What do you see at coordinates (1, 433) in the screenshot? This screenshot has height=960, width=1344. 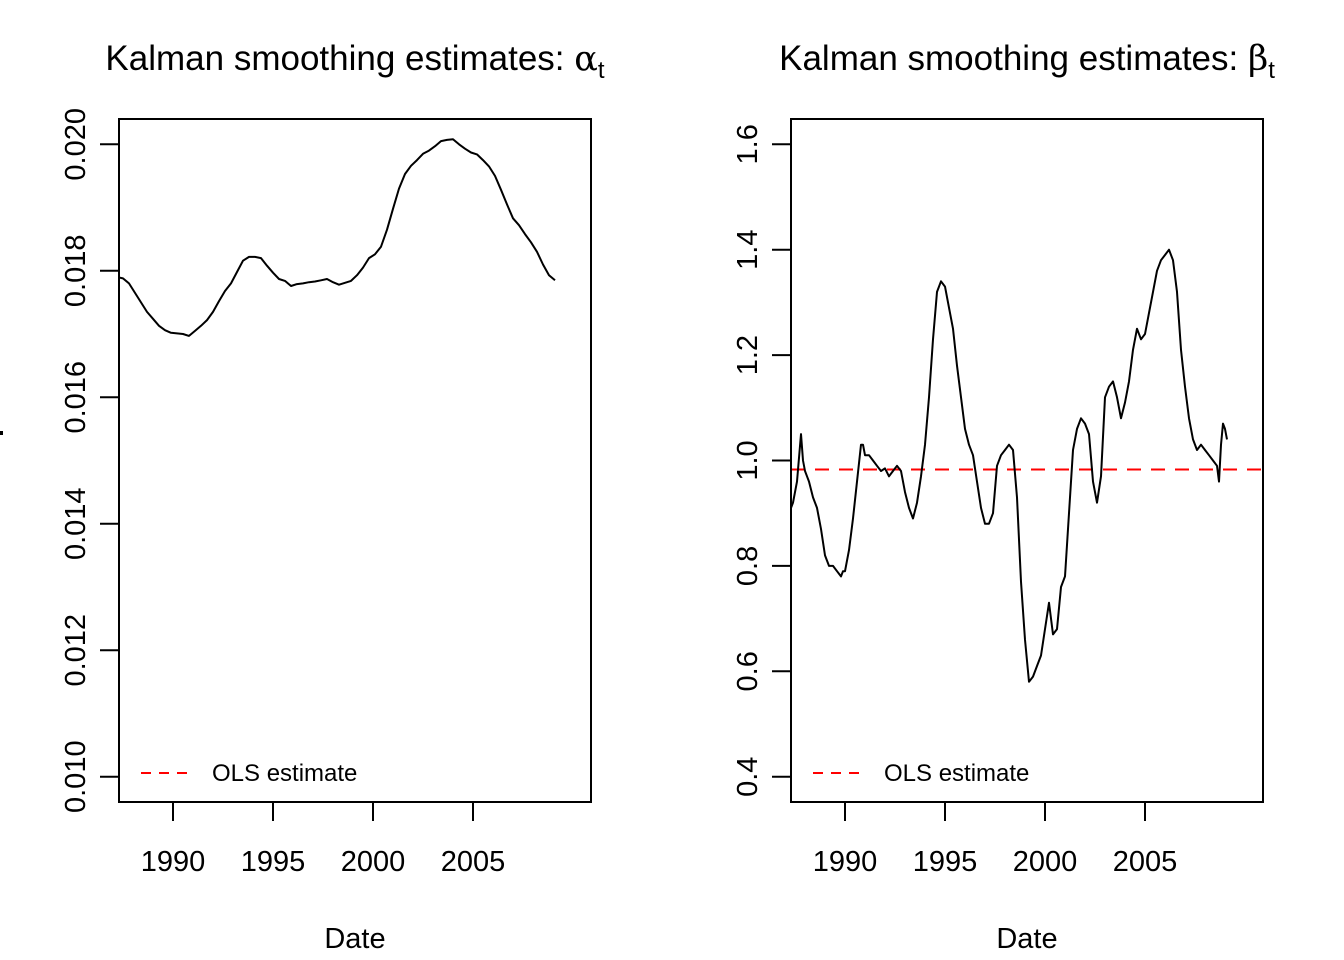 I see `clipped-y-axis-title-fragment` at bounding box center [1, 433].